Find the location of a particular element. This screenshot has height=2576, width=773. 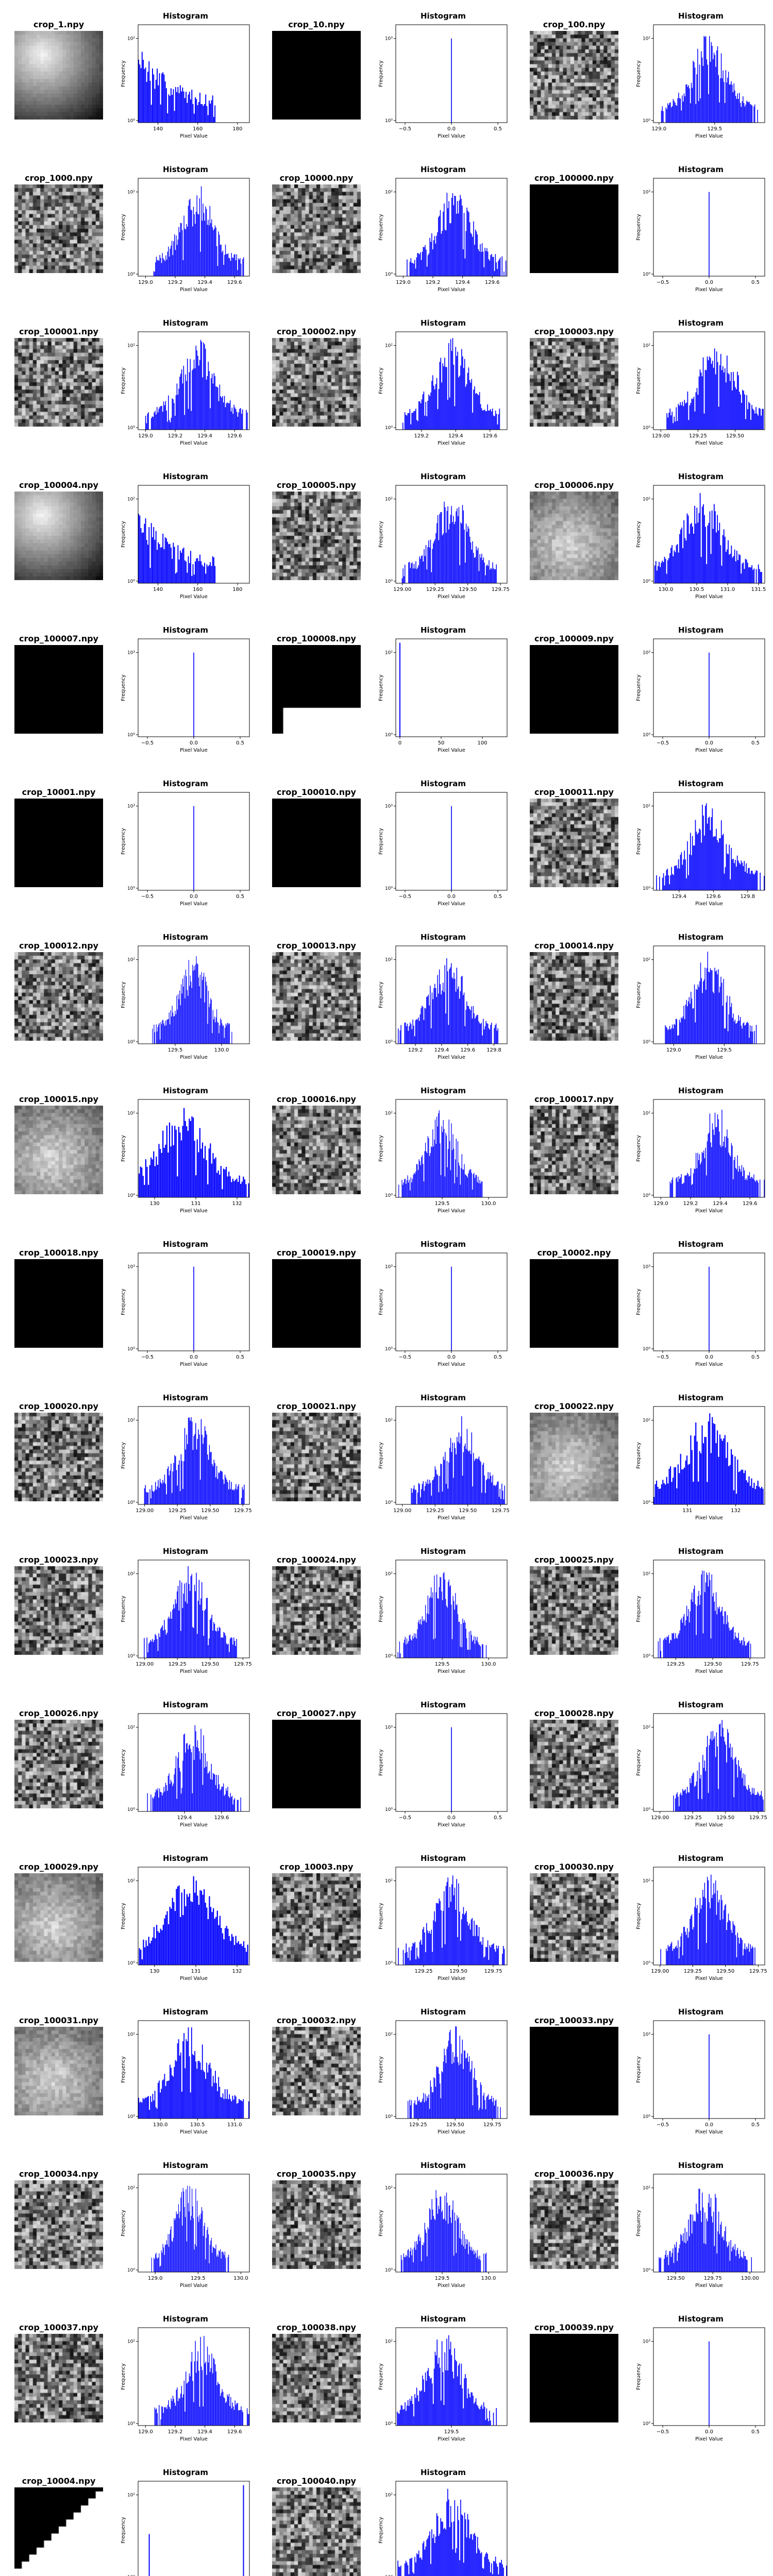

crop-image is located at coordinates (58, 690).